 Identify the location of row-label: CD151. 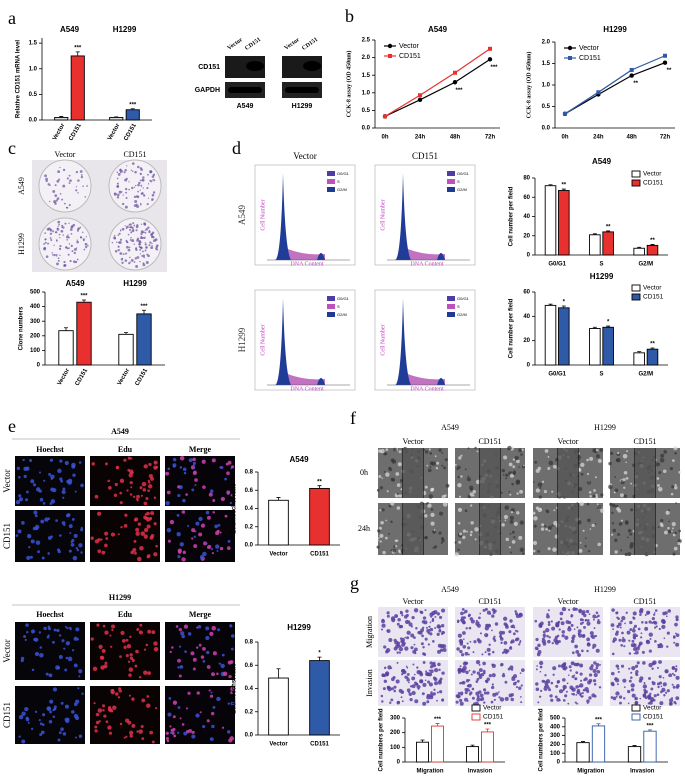
(7, 715).